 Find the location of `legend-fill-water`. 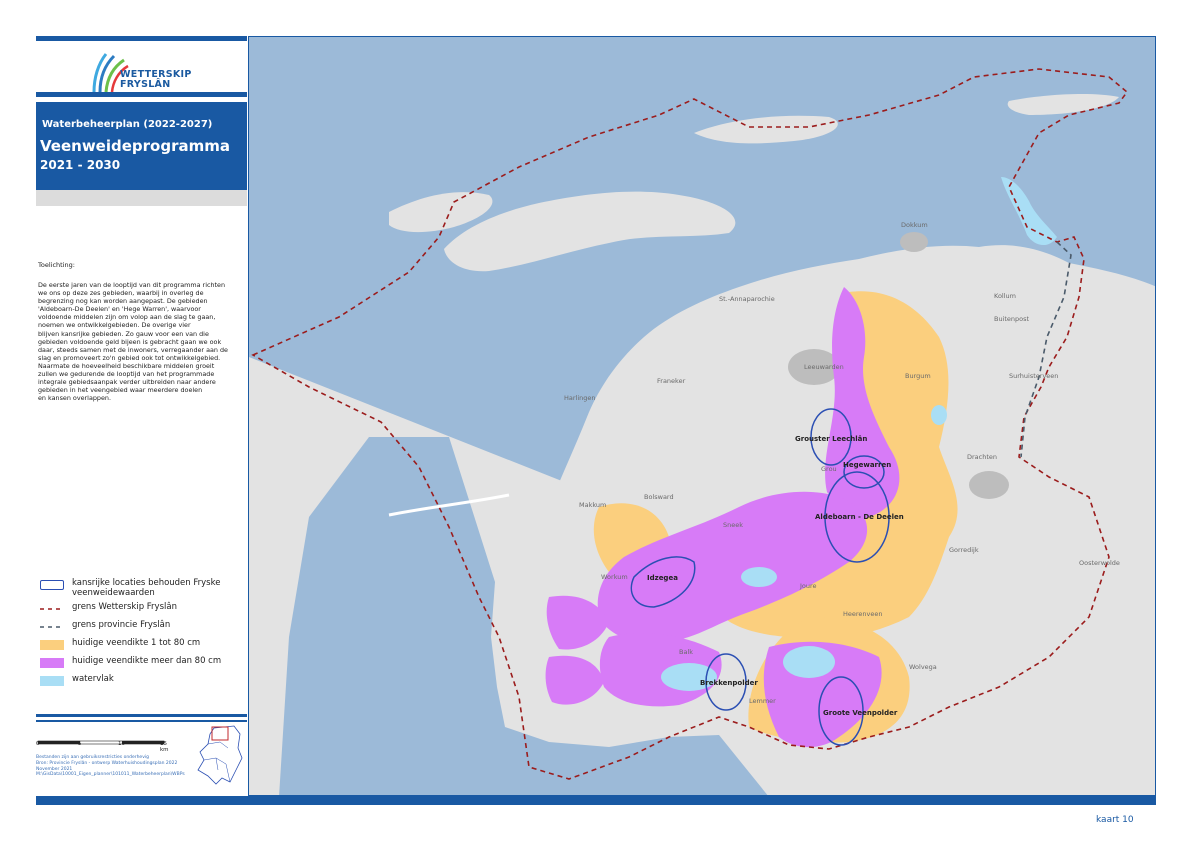

legend-fill-water is located at coordinates (52, 681).